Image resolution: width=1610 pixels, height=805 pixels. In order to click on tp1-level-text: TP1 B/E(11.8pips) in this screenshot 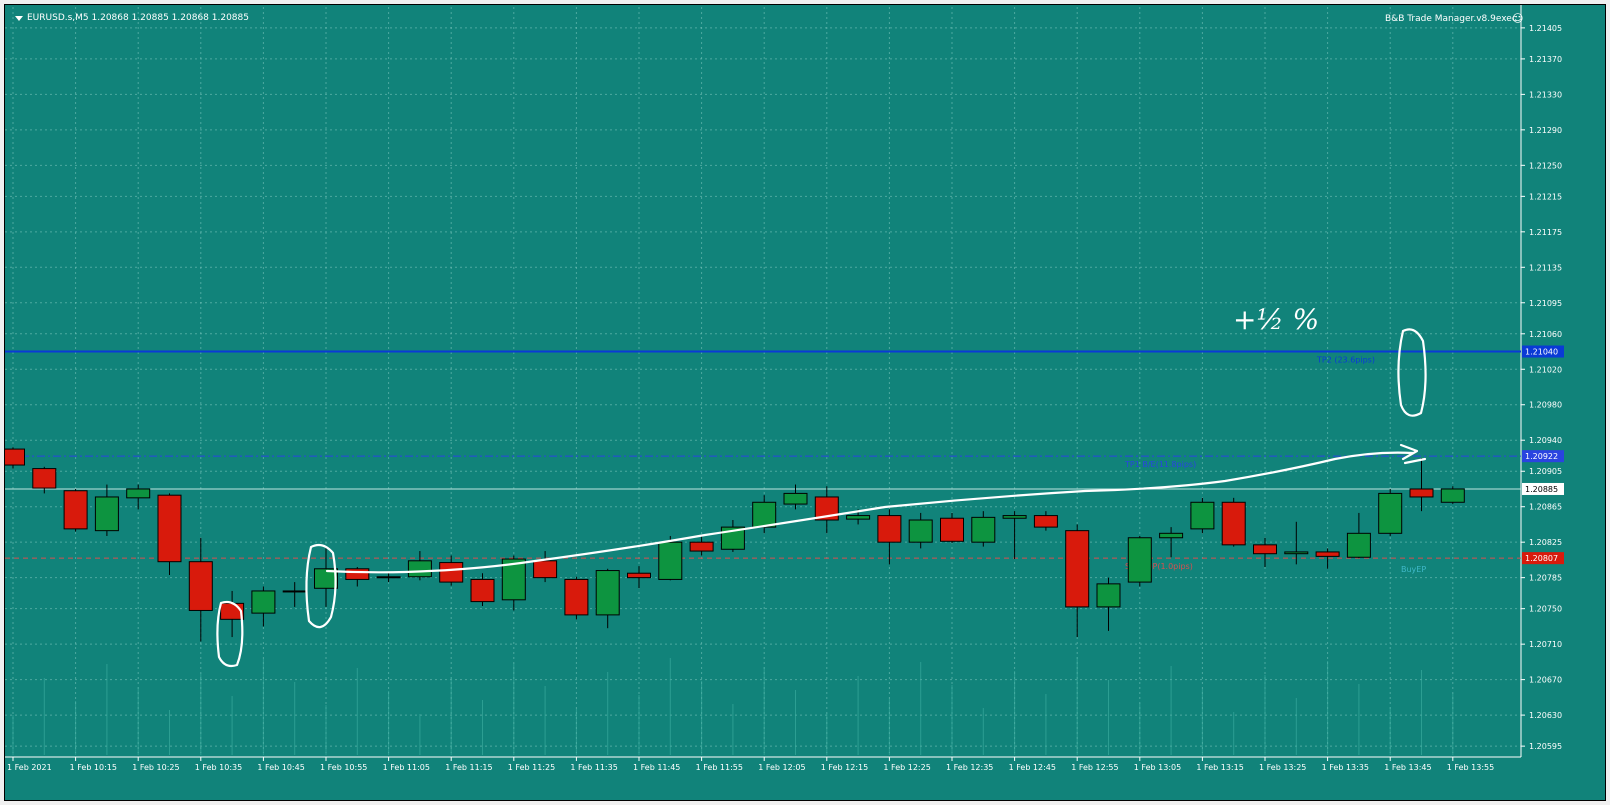, I will do `click(1160, 464)`.